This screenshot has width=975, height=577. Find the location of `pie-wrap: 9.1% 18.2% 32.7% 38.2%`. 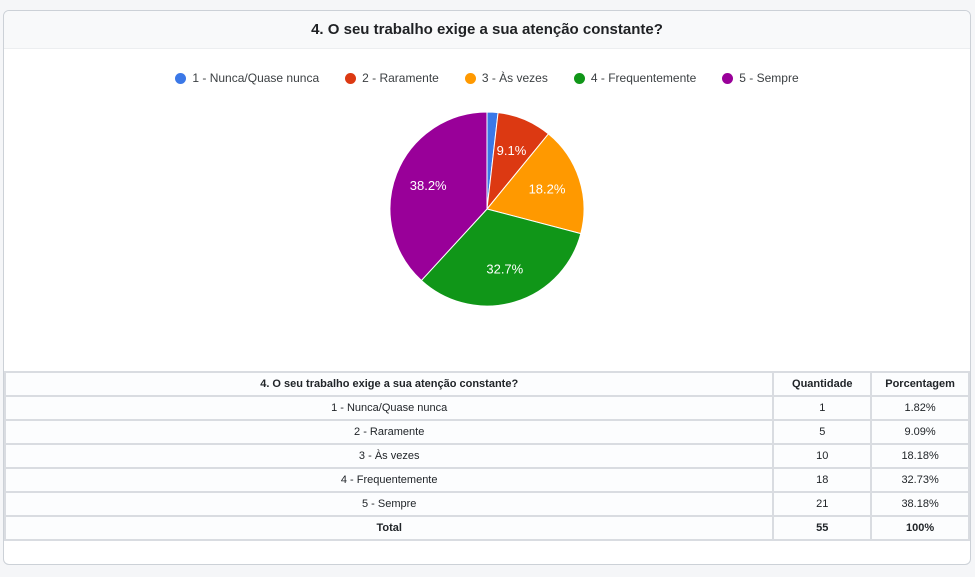

pie-wrap: 9.1% 18.2% 32.7% 38.2% is located at coordinates (487, 209).